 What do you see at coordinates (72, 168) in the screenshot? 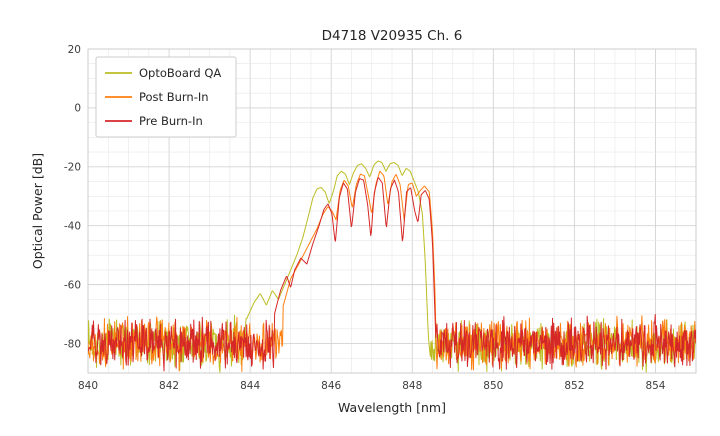
I see `y-tick-label: -20` at bounding box center [72, 168].